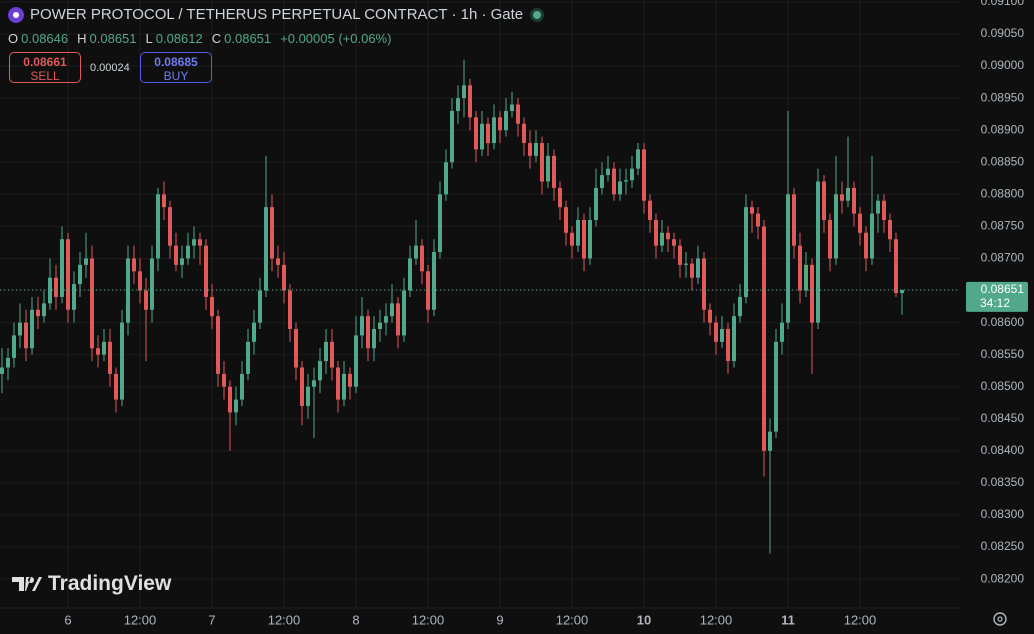  I want to click on sell-button: 0.08661 SELL, so click(45, 67).